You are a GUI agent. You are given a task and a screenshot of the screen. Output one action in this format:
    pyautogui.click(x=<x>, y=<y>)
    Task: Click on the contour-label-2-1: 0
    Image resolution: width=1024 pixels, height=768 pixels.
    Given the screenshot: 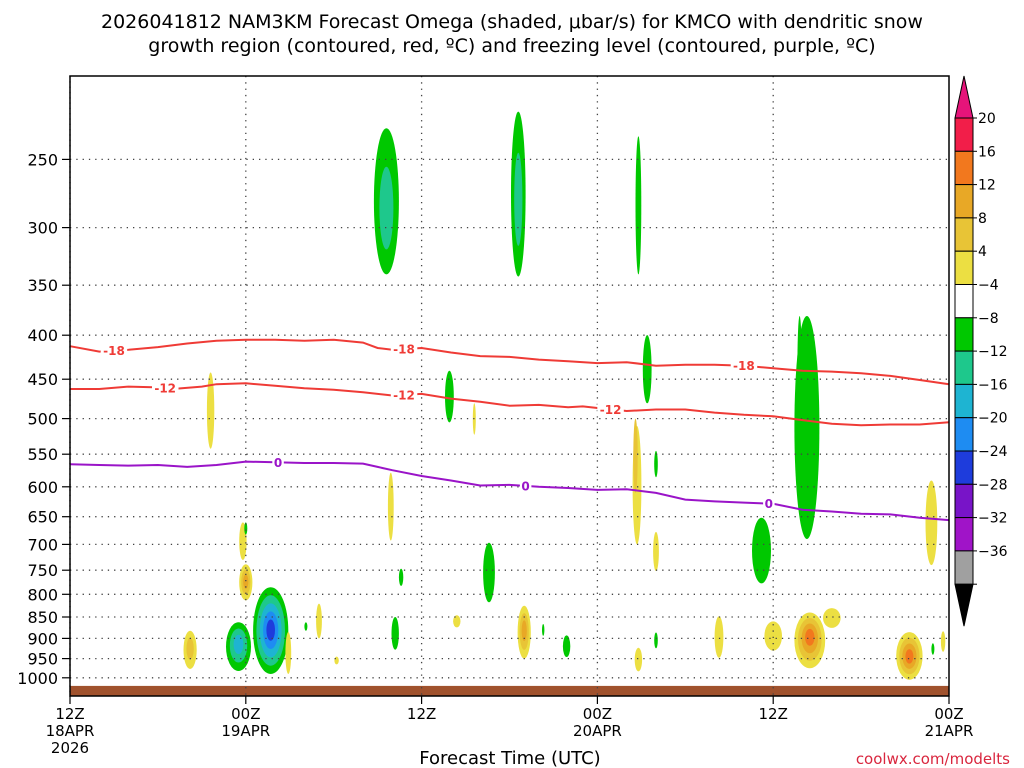 What is the action you would take?
    pyautogui.click(x=525, y=486)
    